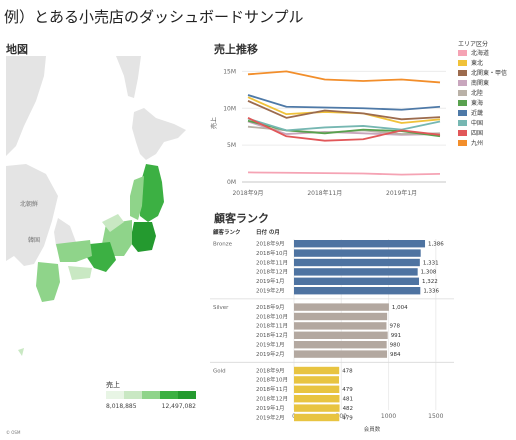 This screenshot has height=440, width=516. Describe the element at coordinates (480, 53) in the screenshot. I see `legend-label: 北海道` at that location.